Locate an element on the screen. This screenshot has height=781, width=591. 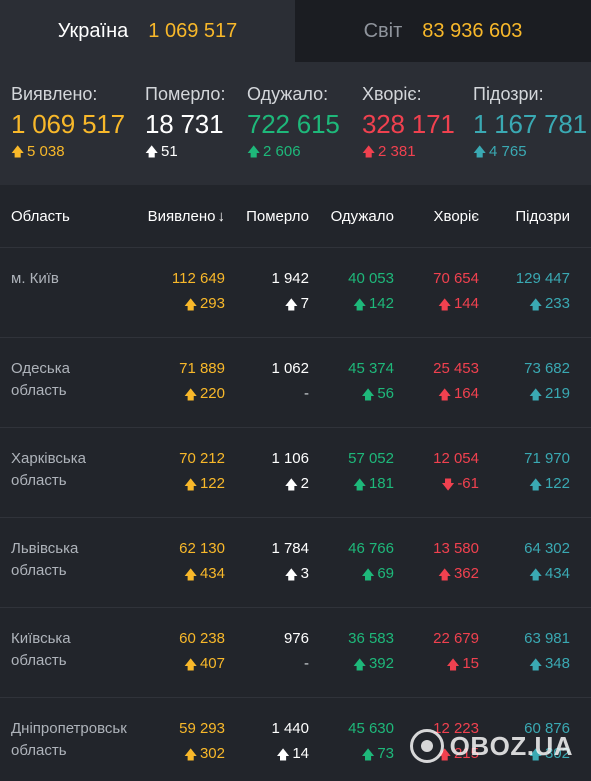
stat-value: 722 615 is located at coordinates (293, 124).